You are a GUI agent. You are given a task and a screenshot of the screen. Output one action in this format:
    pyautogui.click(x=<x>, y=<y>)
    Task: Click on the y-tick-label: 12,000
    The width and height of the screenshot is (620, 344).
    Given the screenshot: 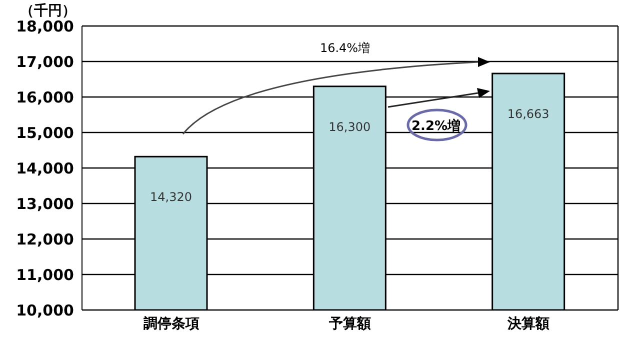 What is the action you would take?
    pyautogui.click(x=45, y=239)
    